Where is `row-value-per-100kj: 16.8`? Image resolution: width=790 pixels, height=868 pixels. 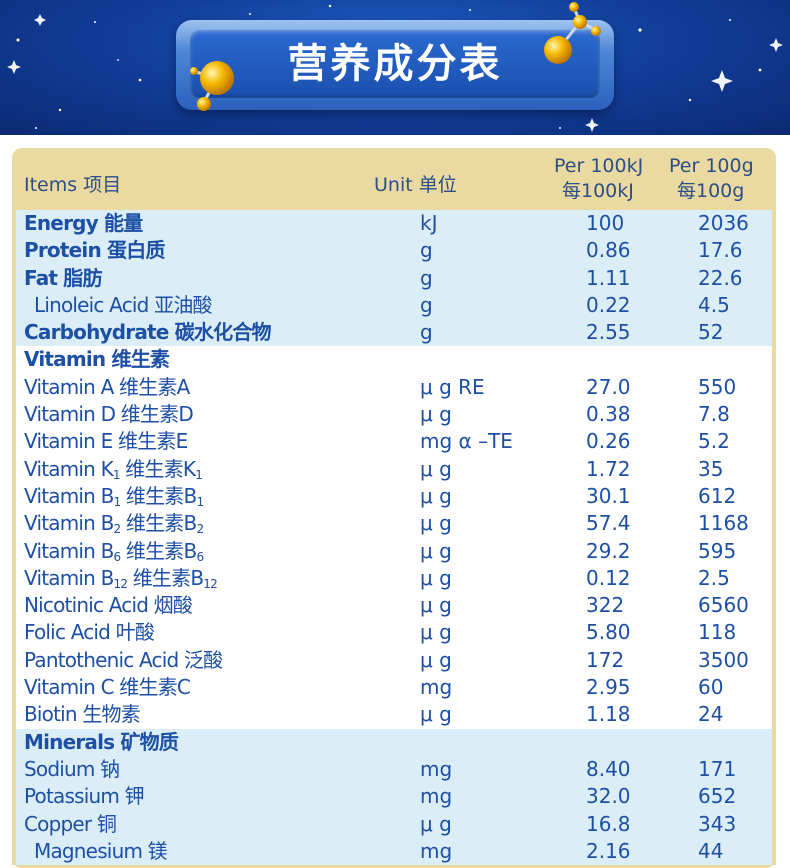
row-value-per-100kj: 16.8 is located at coordinates (608, 823).